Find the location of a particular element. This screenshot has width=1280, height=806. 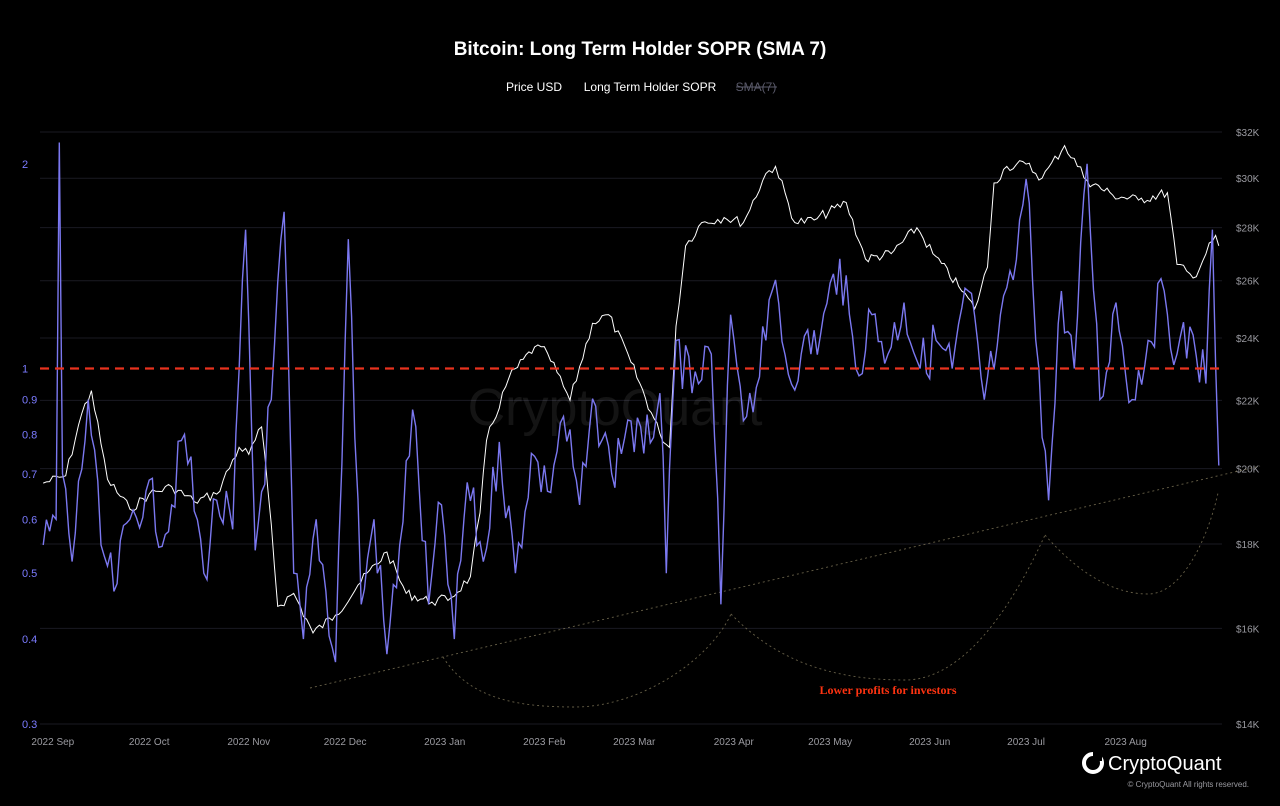

x-tick-label: 2022 Dec is located at coordinates (345, 742).